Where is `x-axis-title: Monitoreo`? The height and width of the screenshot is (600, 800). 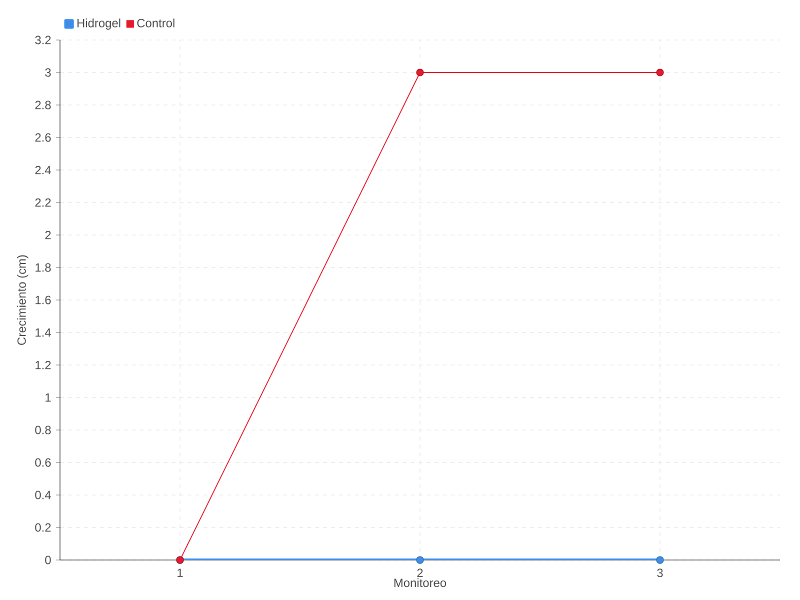
x-axis-title: Monitoreo is located at coordinates (420, 583).